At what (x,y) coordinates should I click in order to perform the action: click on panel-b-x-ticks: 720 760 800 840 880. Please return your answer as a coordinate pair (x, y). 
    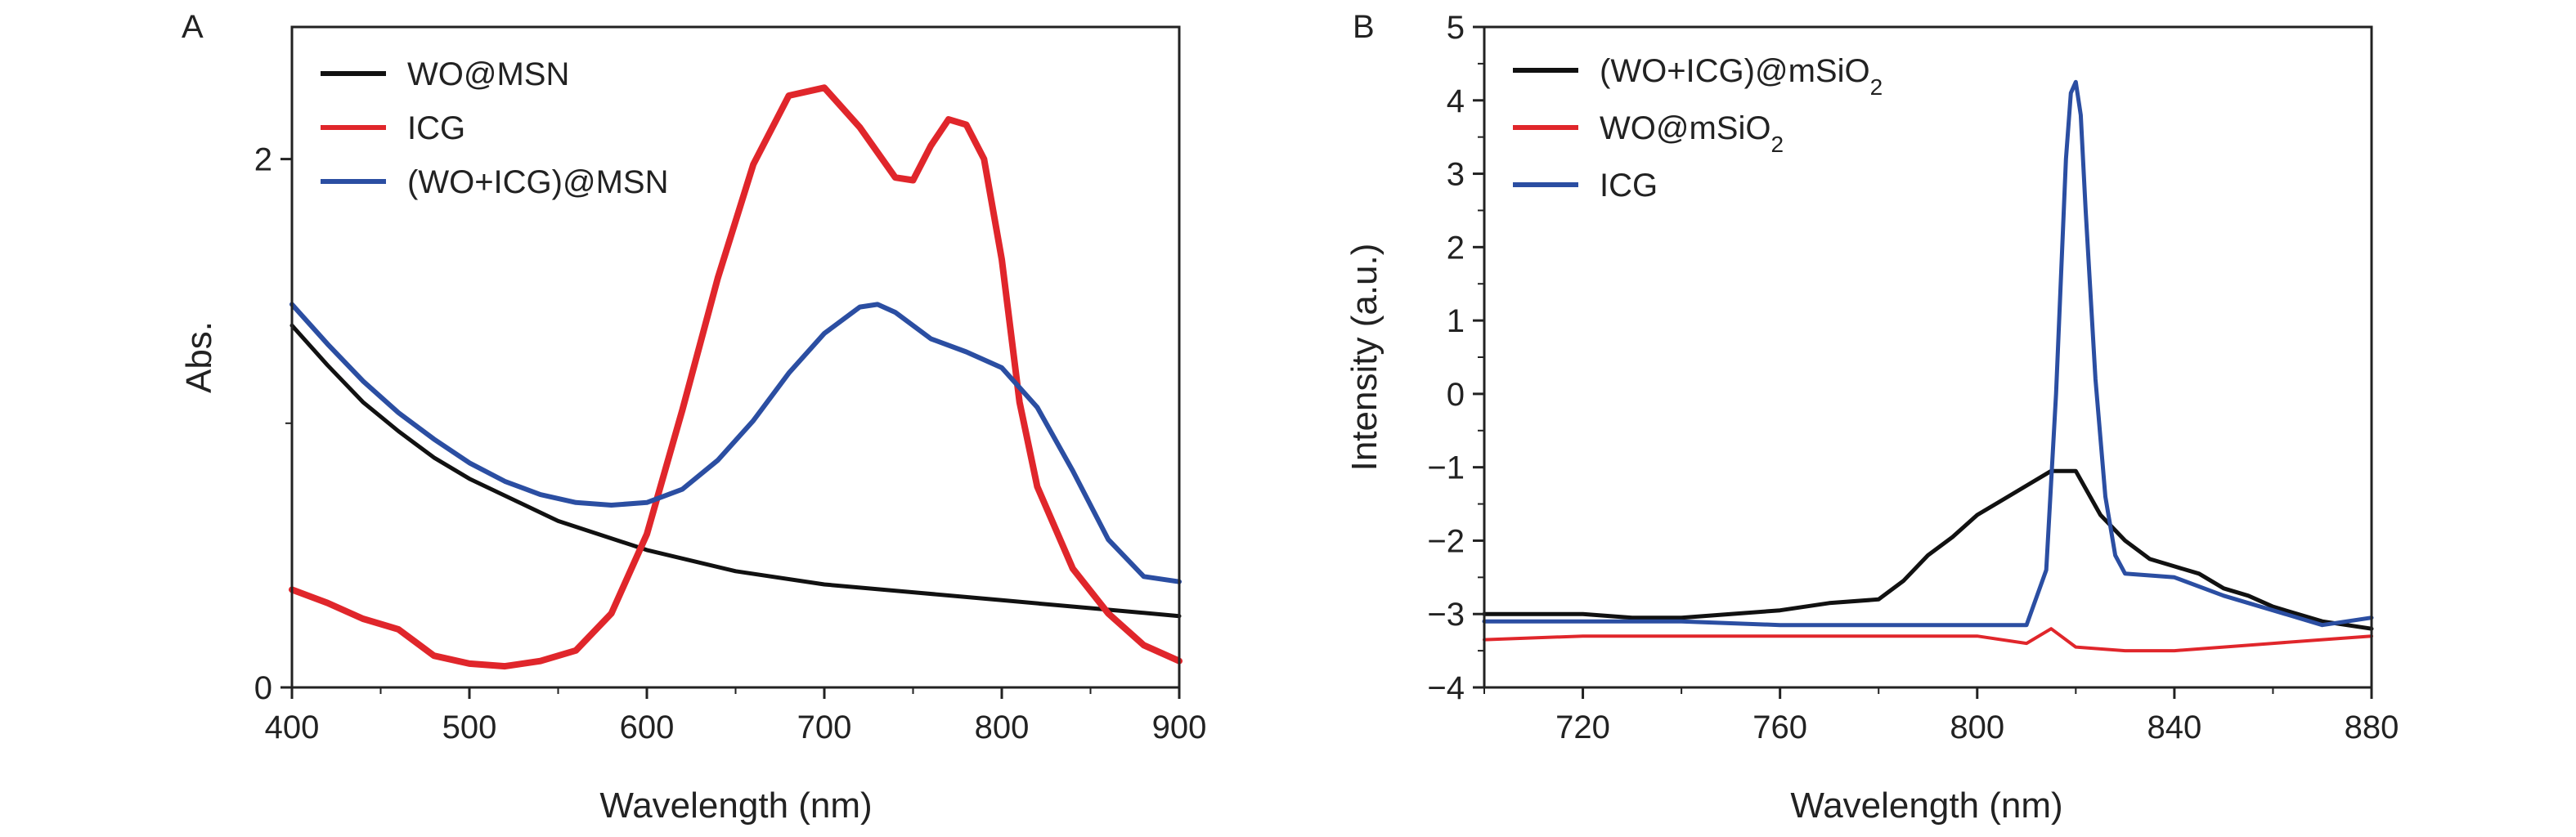
    Looking at the image, I should click on (1941, 716).